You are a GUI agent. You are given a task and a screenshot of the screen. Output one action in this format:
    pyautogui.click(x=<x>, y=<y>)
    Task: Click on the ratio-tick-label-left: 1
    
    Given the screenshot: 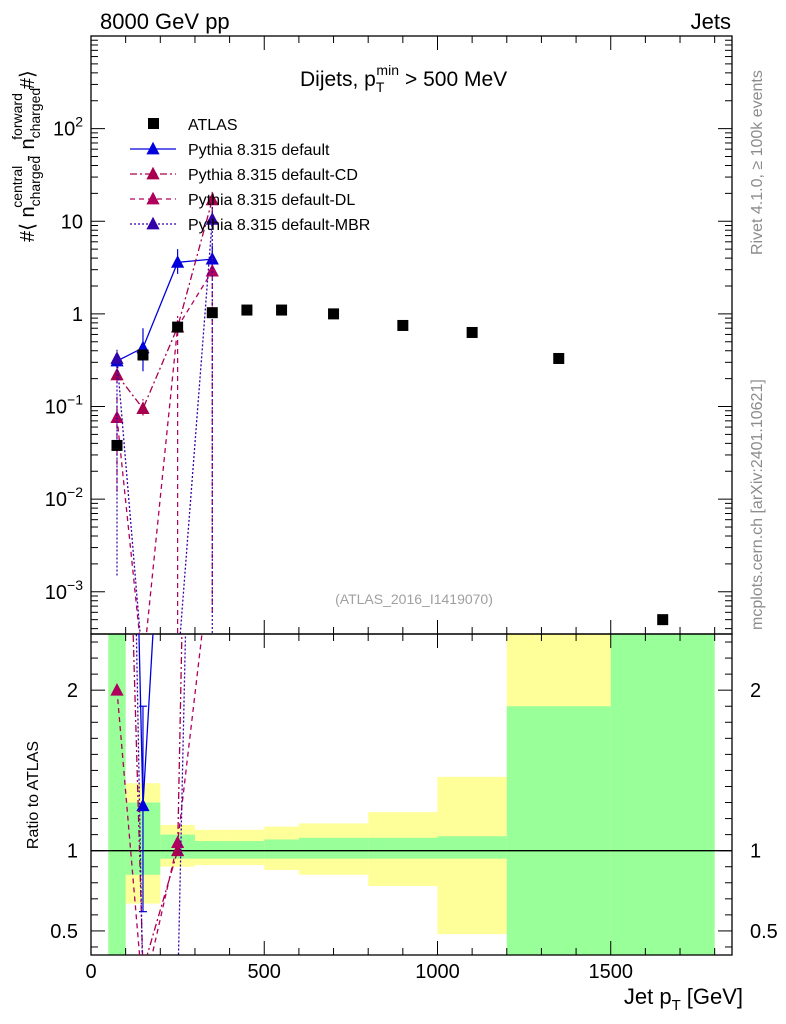 What is the action you would take?
    pyautogui.click(x=72, y=852)
    